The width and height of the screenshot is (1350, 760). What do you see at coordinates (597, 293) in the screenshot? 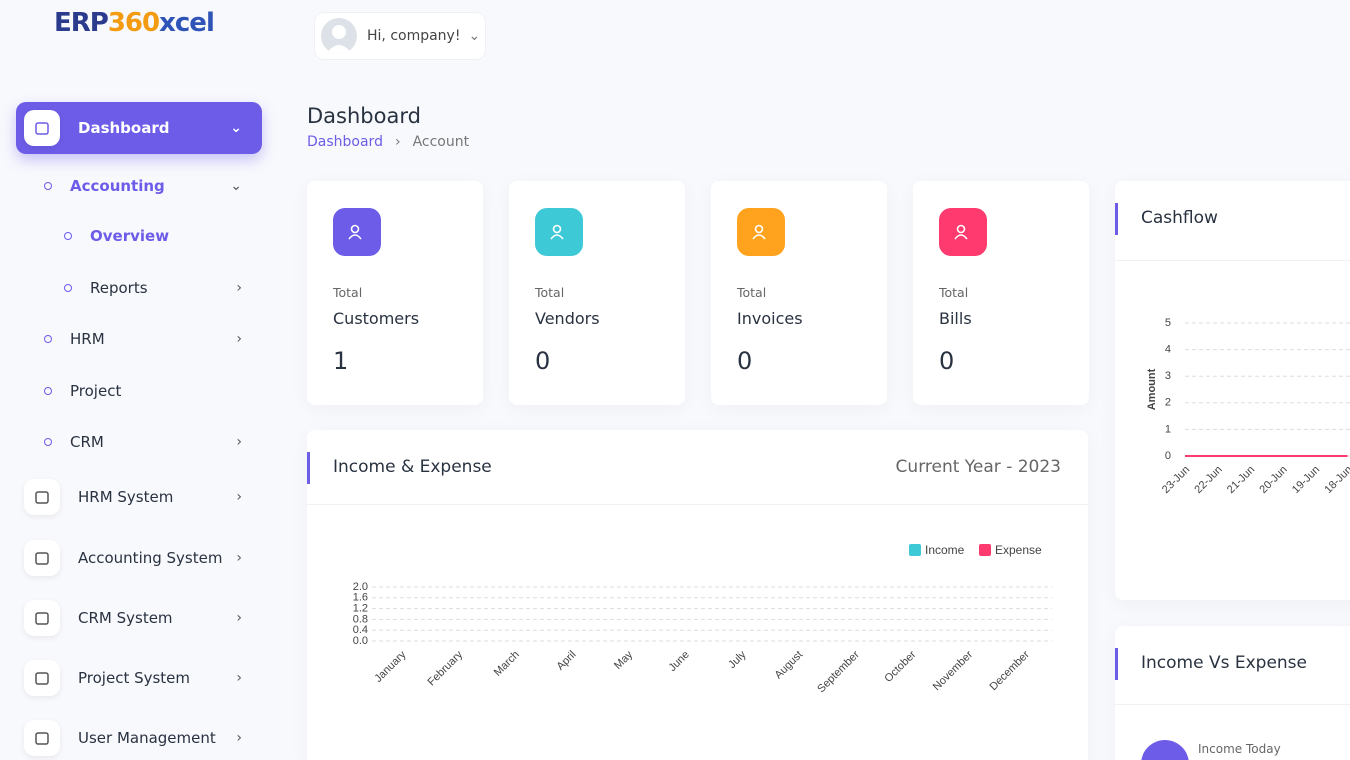
I see `stat-card: Total Vendors 0` at bounding box center [597, 293].